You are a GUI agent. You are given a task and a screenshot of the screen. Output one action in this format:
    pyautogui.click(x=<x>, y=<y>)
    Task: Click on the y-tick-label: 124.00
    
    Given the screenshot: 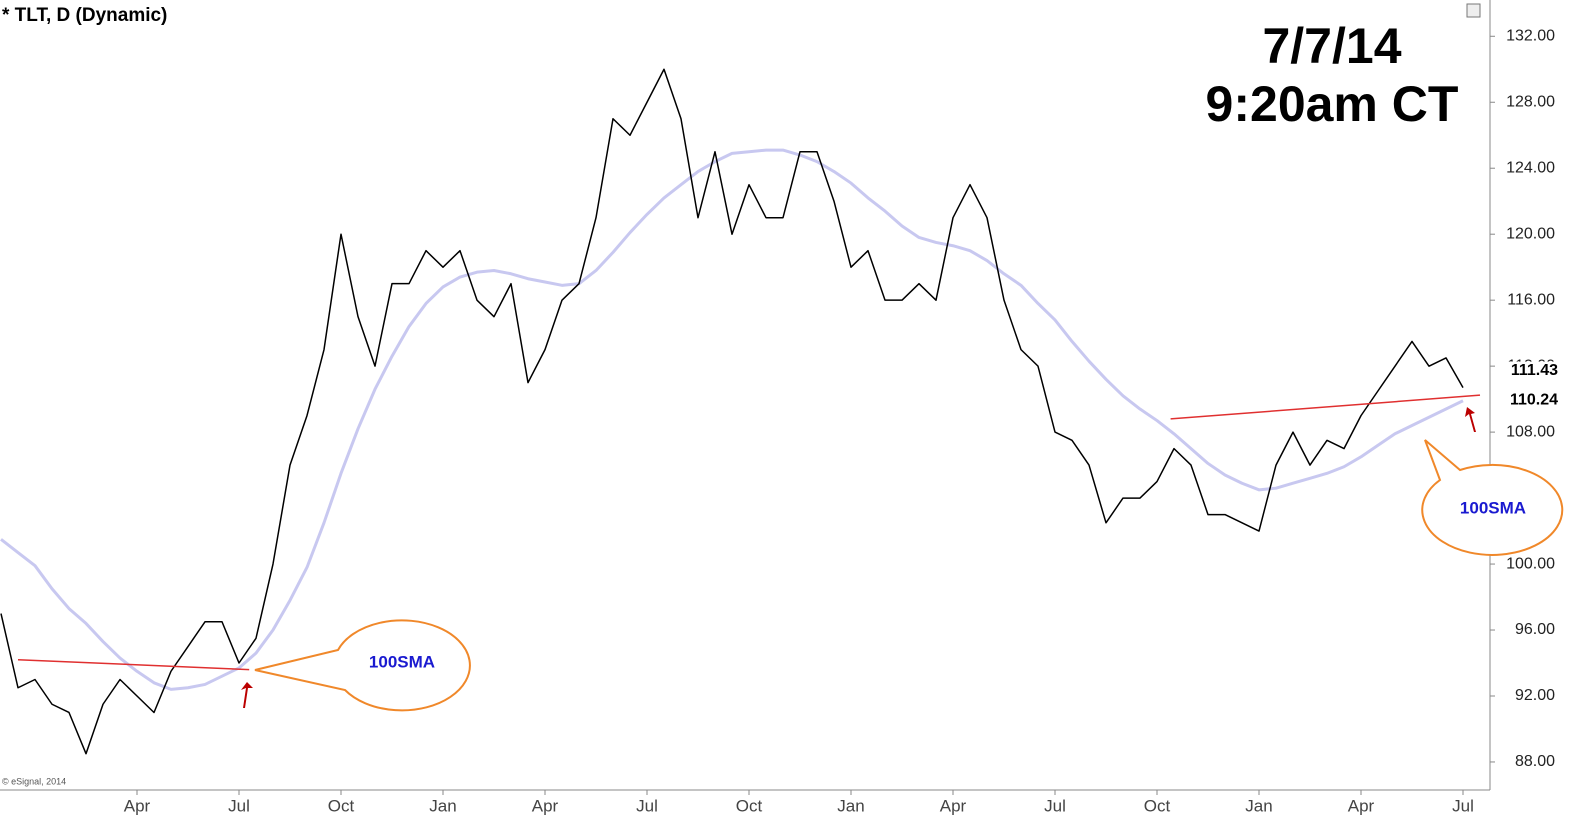 What is the action you would take?
    pyautogui.click(x=1530, y=167)
    